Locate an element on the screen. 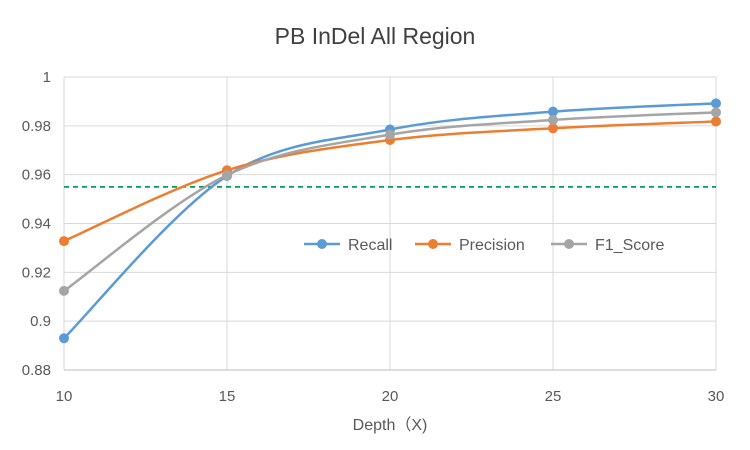 This screenshot has width=750, height=450. y-tick-label: 0.92 is located at coordinates (36, 272).